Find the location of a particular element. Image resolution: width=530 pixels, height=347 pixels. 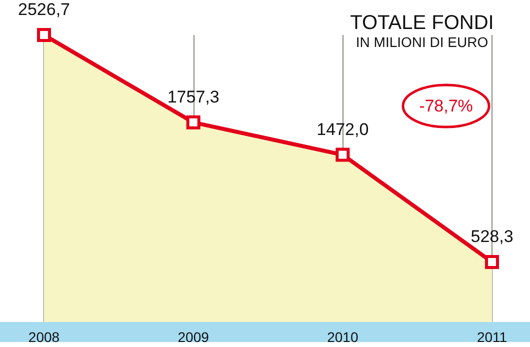

annotation: -78,7% is located at coordinates (446, 106).